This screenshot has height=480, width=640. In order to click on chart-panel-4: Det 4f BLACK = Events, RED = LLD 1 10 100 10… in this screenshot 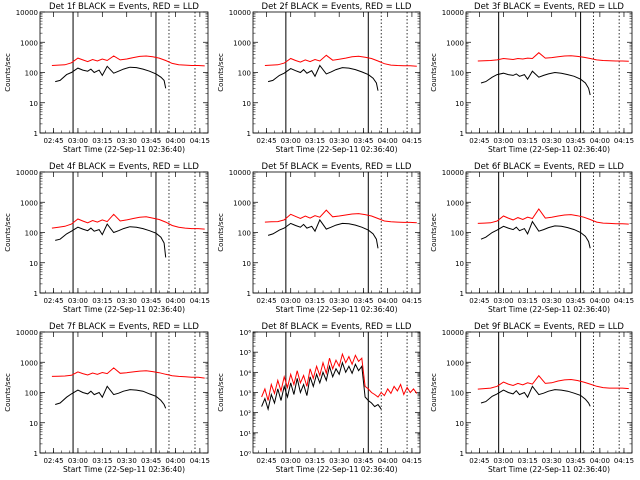, I will do `click(107, 238)`.